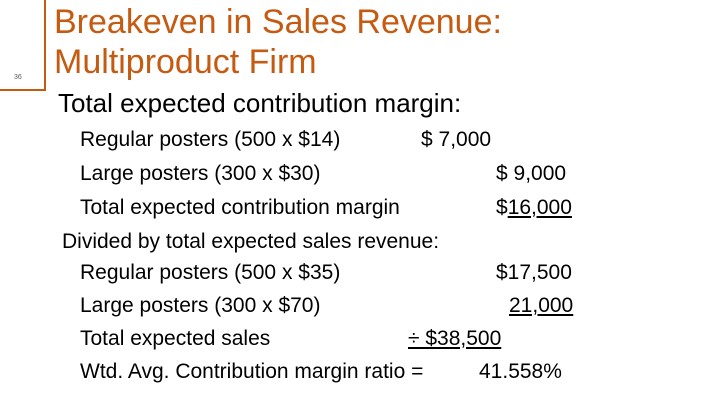  Describe the element at coordinates (240, 207) in the screenshot. I see `total-cm-label: Total expected contribution margin` at that location.